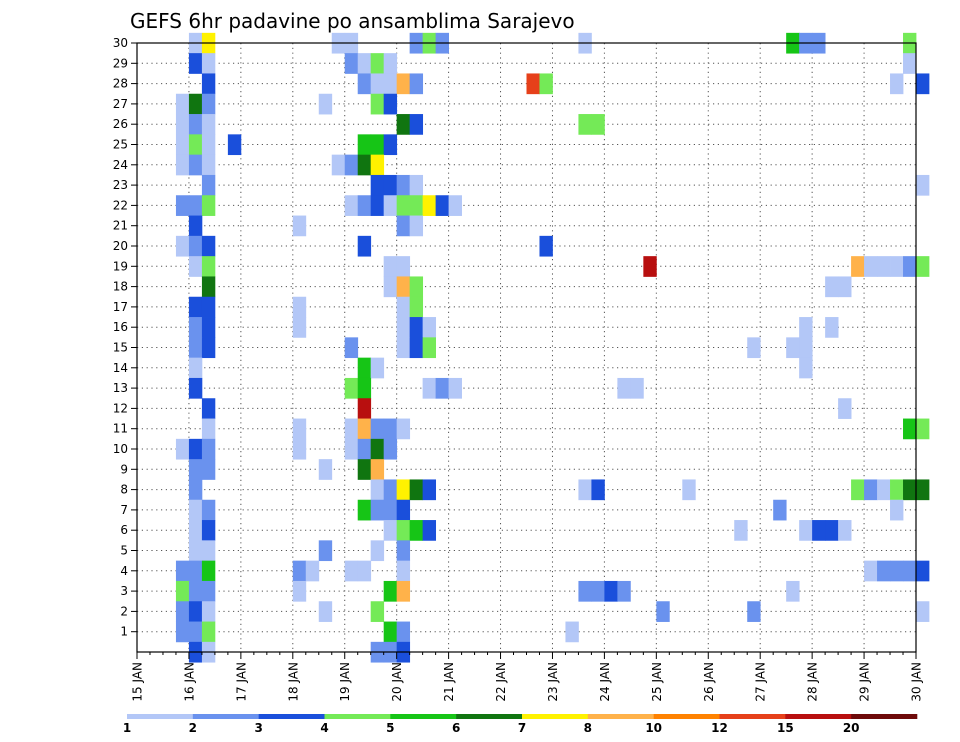  What do you see at coordinates (501, 682) in the screenshot?
I see `x-tick-label: 22 JAN` at bounding box center [501, 682].